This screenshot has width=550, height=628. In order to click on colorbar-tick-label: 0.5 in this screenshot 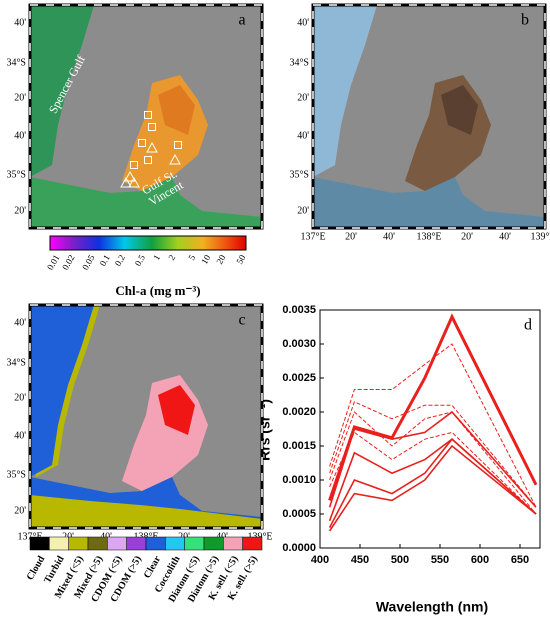, I will do `click(140, 260)`.